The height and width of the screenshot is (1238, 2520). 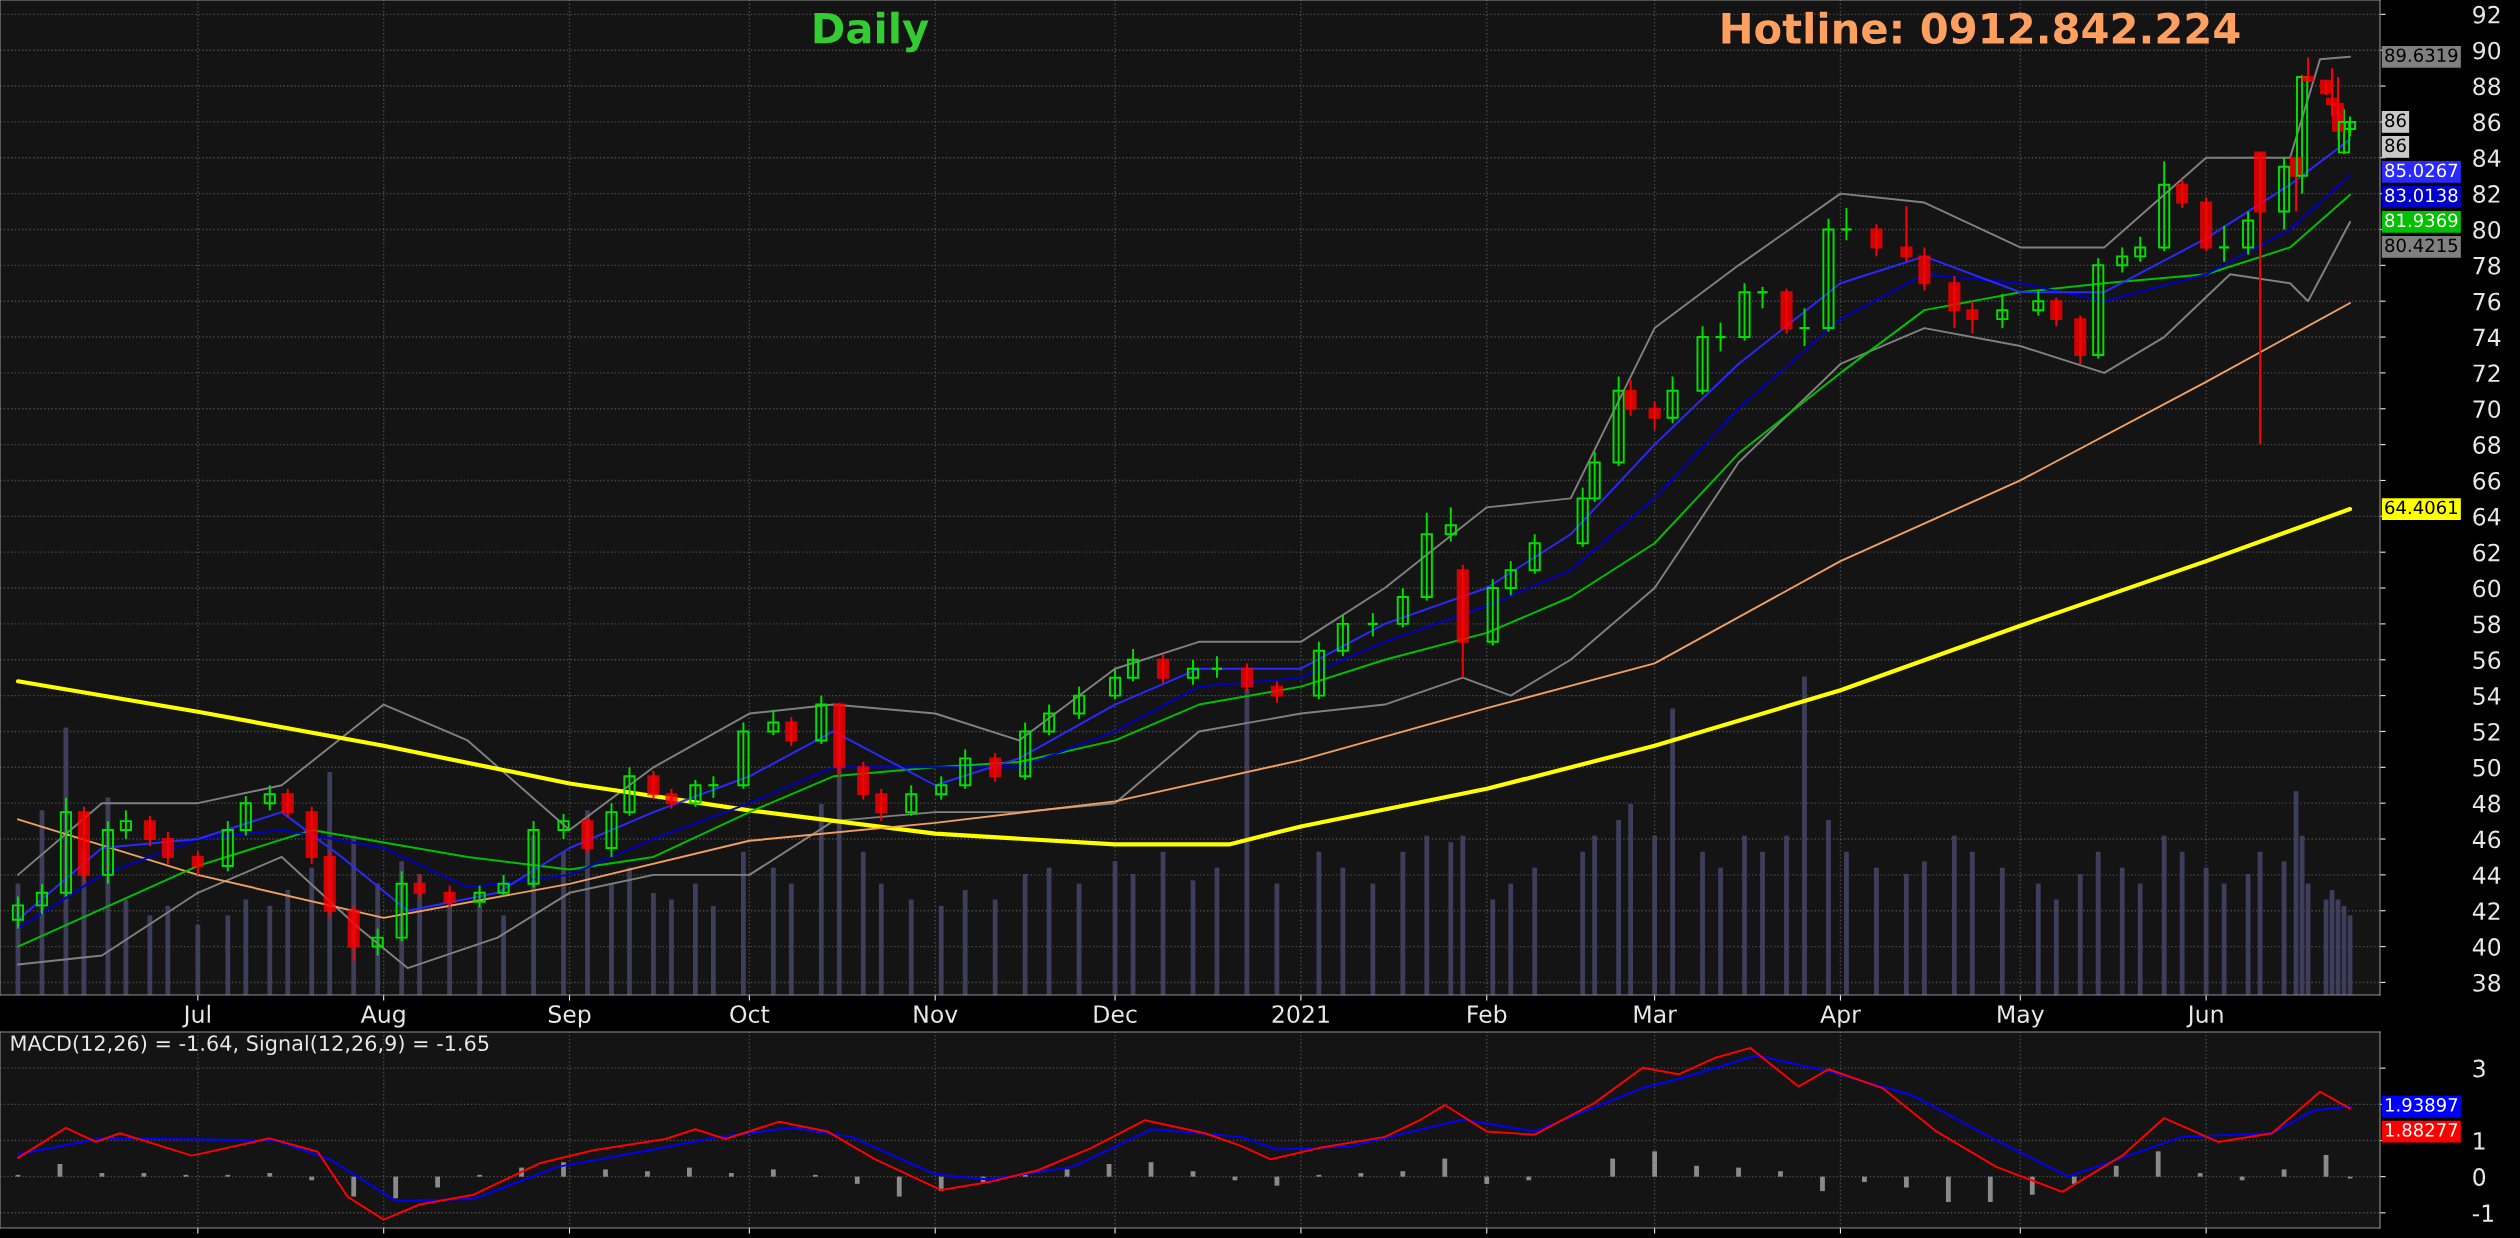 What do you see at coordinates (1655, 1014) in the screenshot?
I see `x-tick-label: Mar` at bounding box center [1655, 1014].